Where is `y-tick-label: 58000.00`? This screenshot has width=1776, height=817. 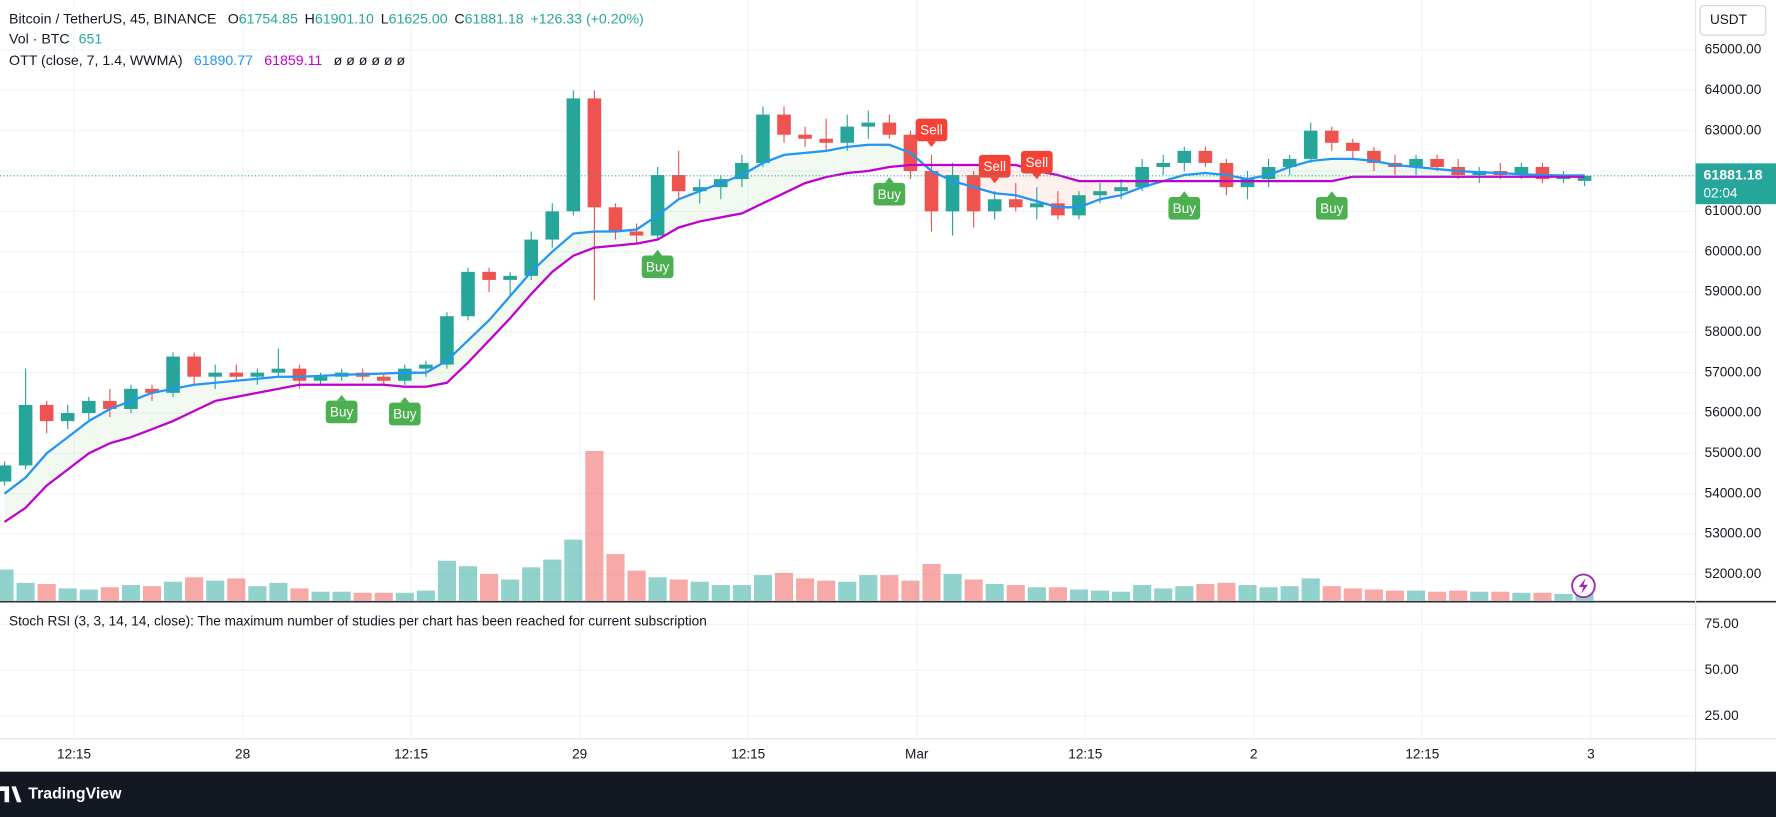
y-tick-label: 58000.00 is located at coordinates (1733, 331).